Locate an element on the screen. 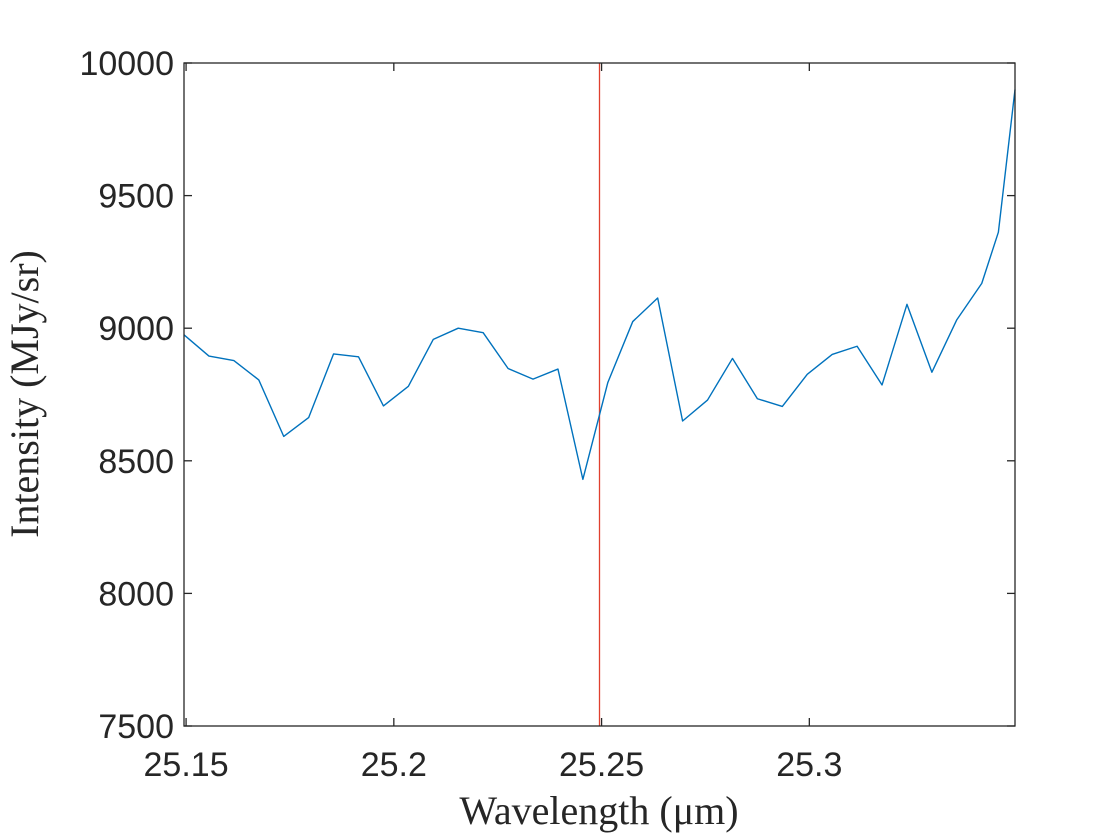 This screenshot has height=840, width=1120. y-tick-label: 8500 is located at coordinates (136, 462).